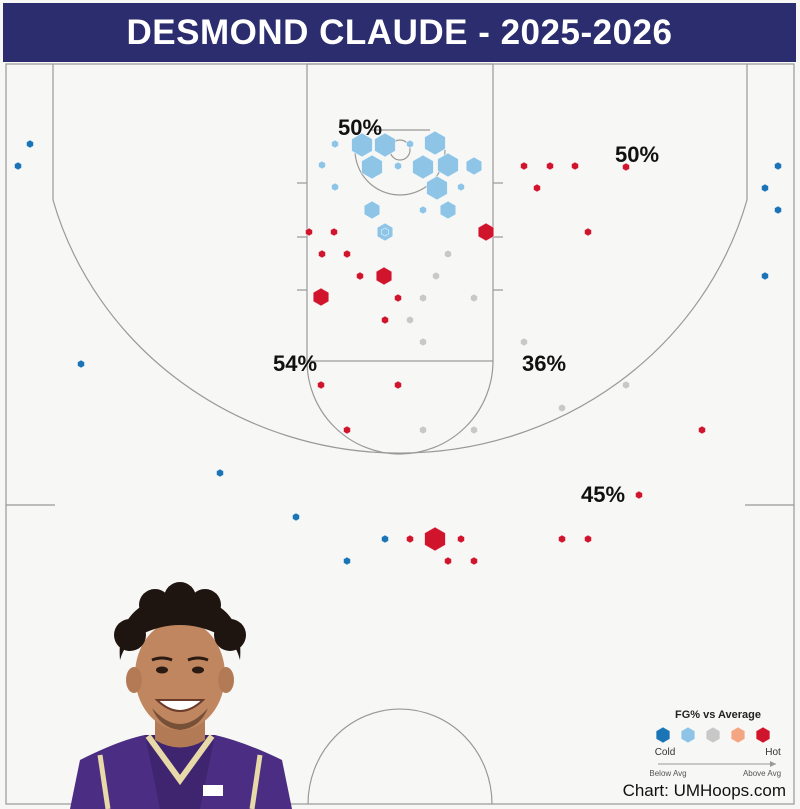 Image resolution: width=800 pixels, height=809 pixels. I want to click on zone-label-left-midrange: 54%, so click(295, 363).